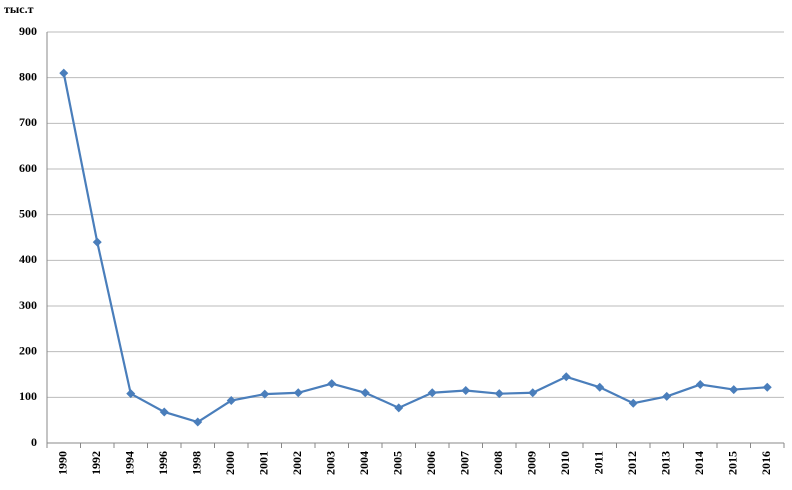 The height and width of the screenshot is (490, 792). I want to click on x-tick-label: 2010, so click(565, 463).